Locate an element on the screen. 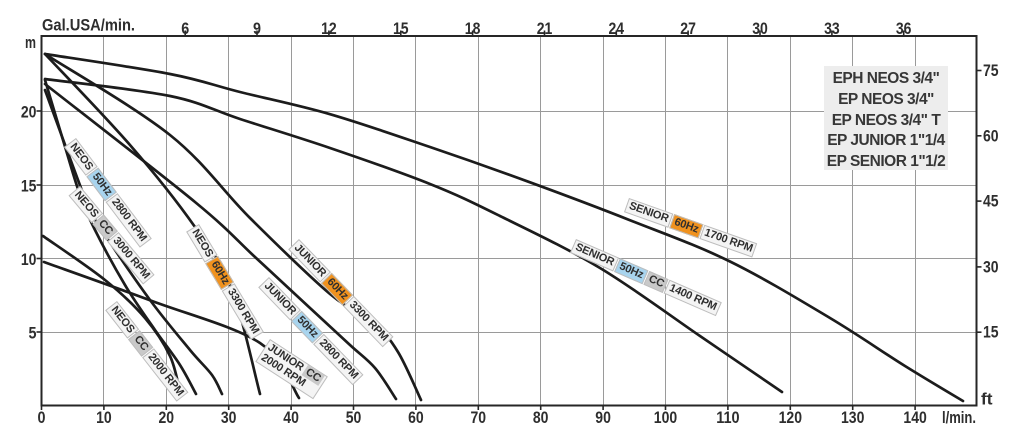 Image resolution: width=1009 pixels, height=439 pixels. svg-text: 5 is located at coordinates (33, 332).